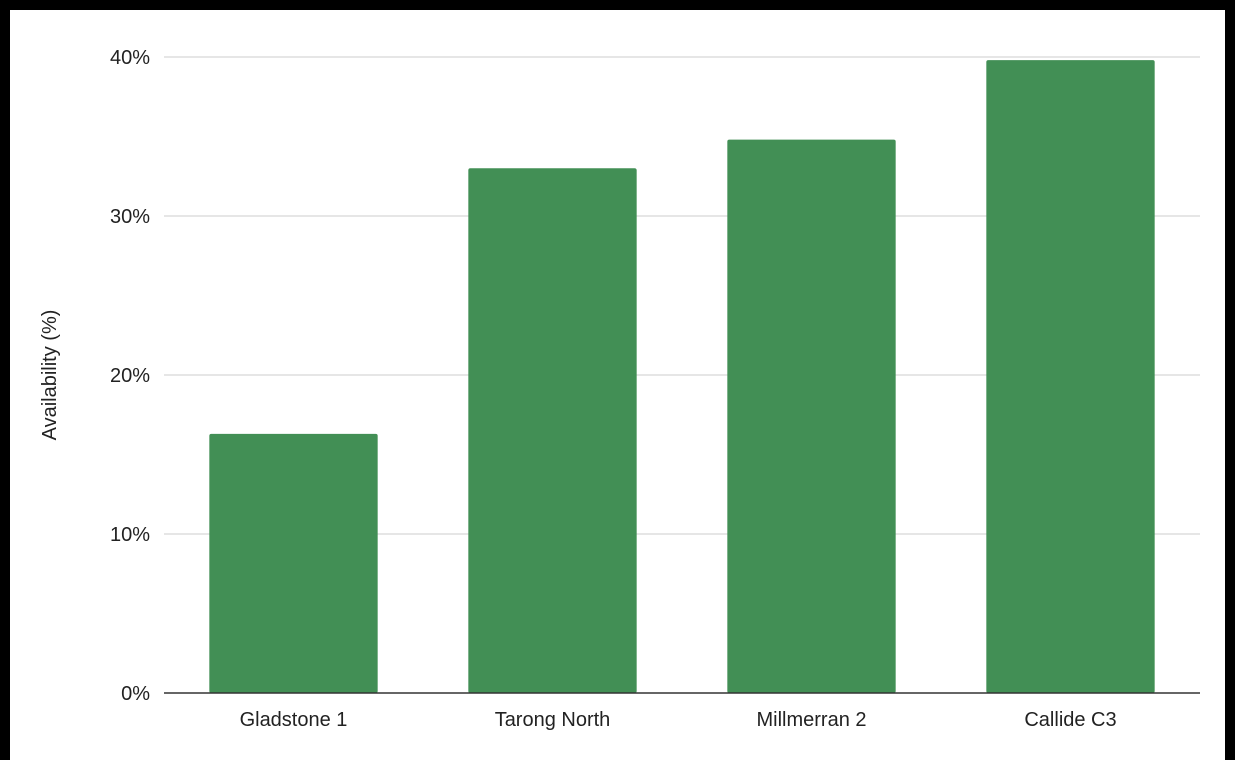  What do you see at coordinates (130, 217) in the screenshot?
I see `y-tick-label: 30%` at bounding box center [130, 217].